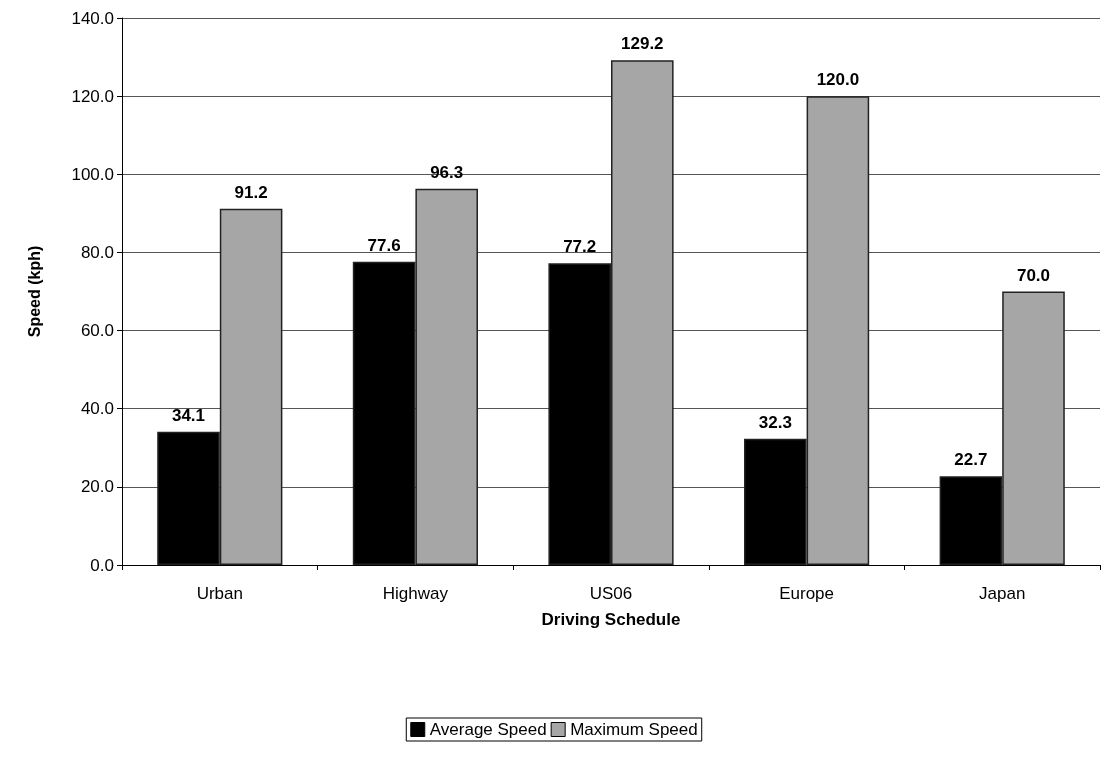 Image resolution: width=1108 pixels, height=759 pixels. What do you see at coordinates (219, 593) in the screenshot?
I see `x-tick-label: Urban` at bounding box center [219, 593].